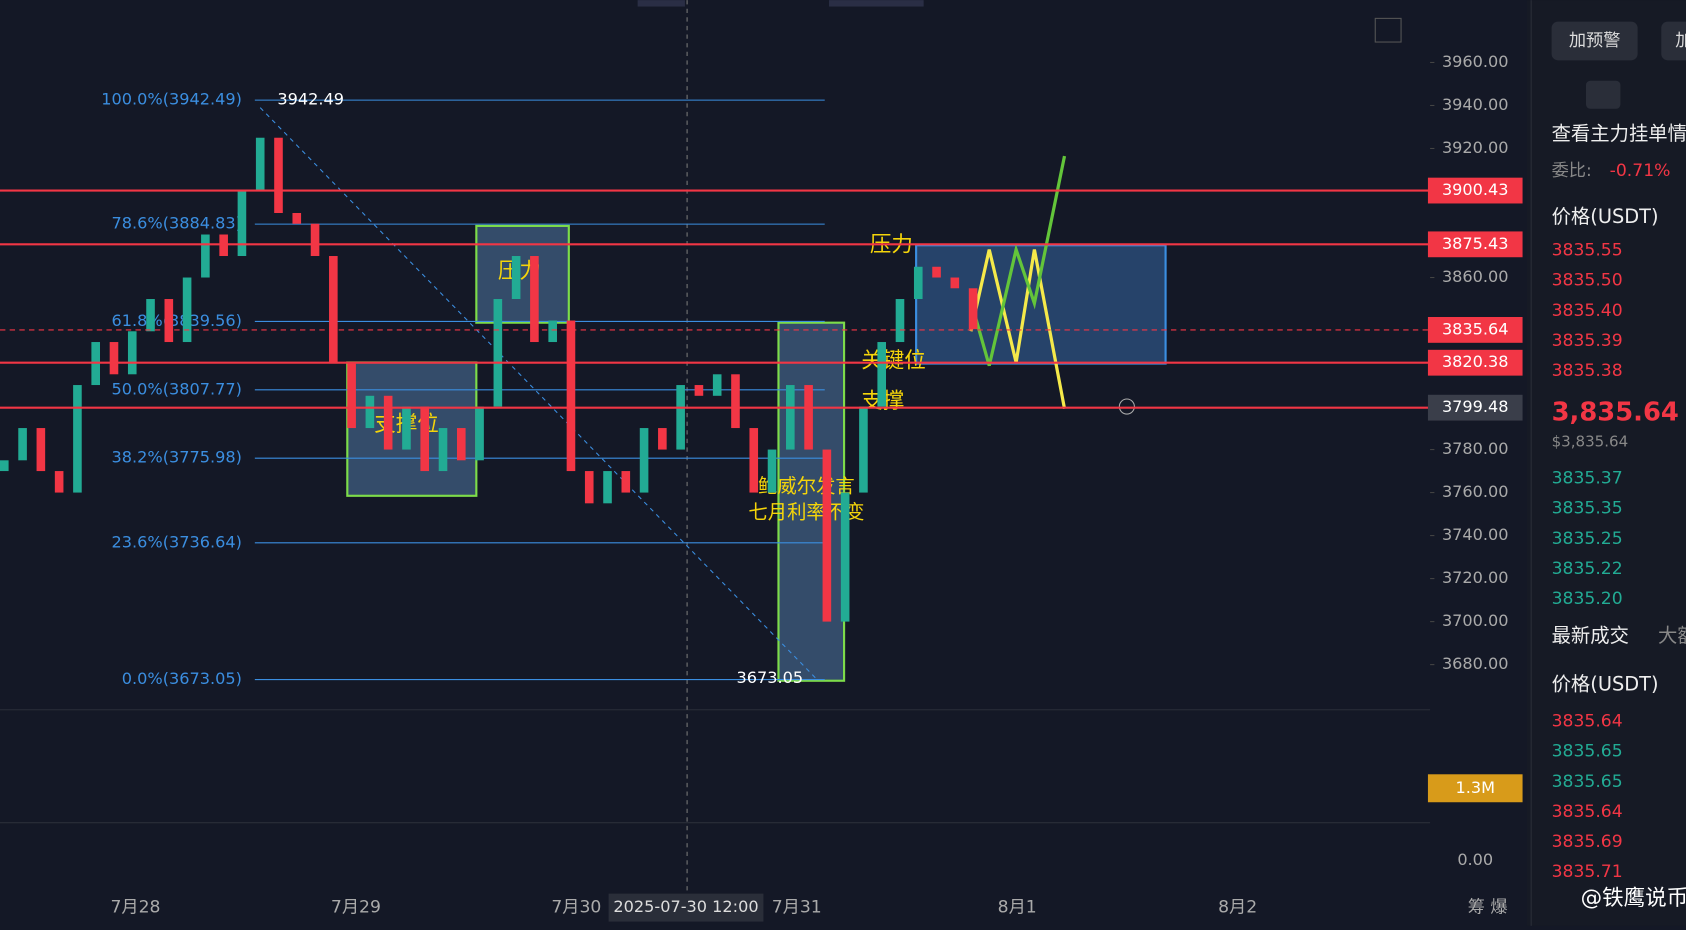 Image resolution: width=1686 pixels, height=930 pixels. Describe the element at coordinates (1475, 663) in the screenshot. I see `y-tick-label: 3680.00` at that location.